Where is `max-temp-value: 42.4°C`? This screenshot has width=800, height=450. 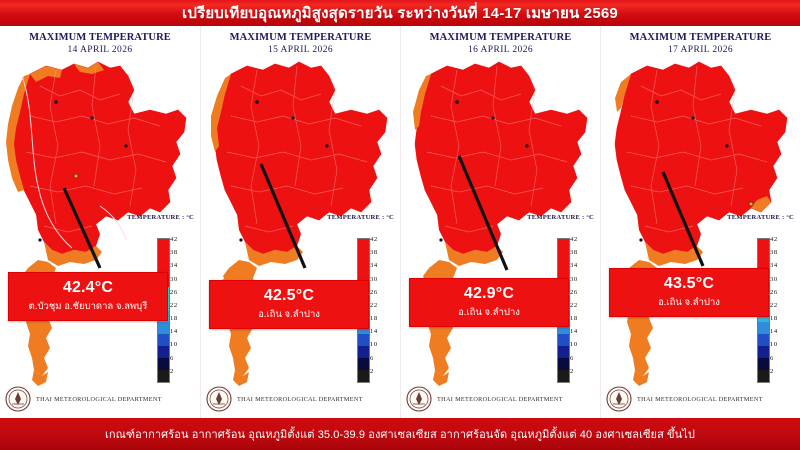
max-temp-value: 42.4°C is located at coordinates (88, 287).